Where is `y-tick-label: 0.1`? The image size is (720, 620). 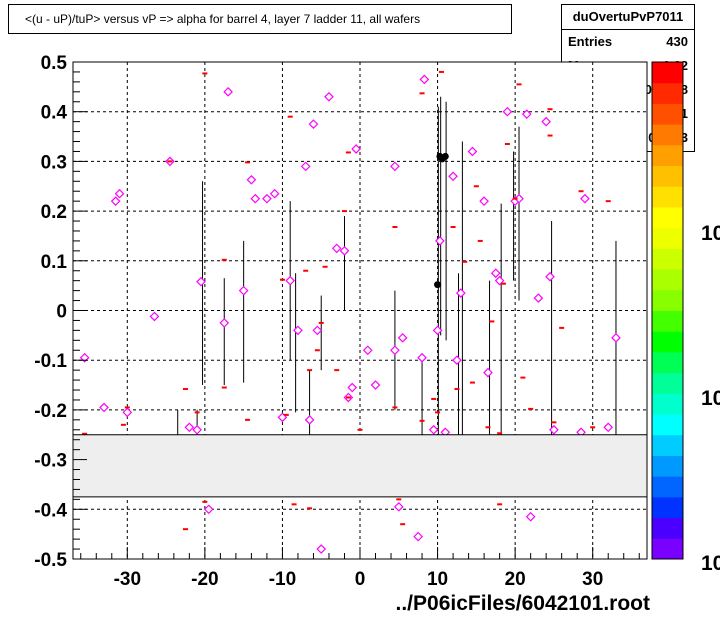
y-tick-label: 0.1 is located at coordinates (54, 262).